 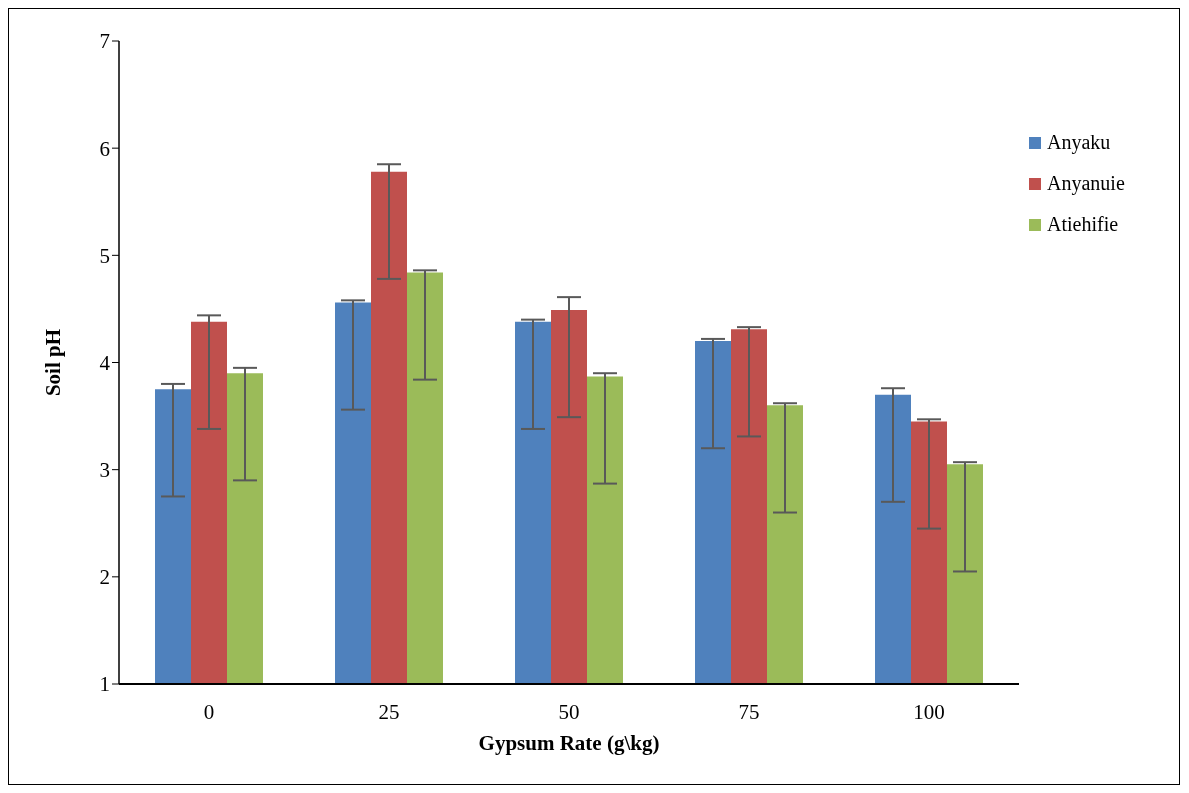 What do you see at coordinates (104, 684) in the screenshot?
I see `y-tick-label: 1` at bounding box center [104, 684].